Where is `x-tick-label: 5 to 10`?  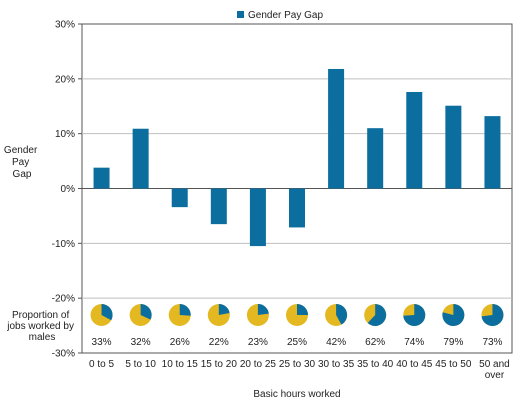 x-tick-label: 5 to 10 is located at coordinates (140, 364).